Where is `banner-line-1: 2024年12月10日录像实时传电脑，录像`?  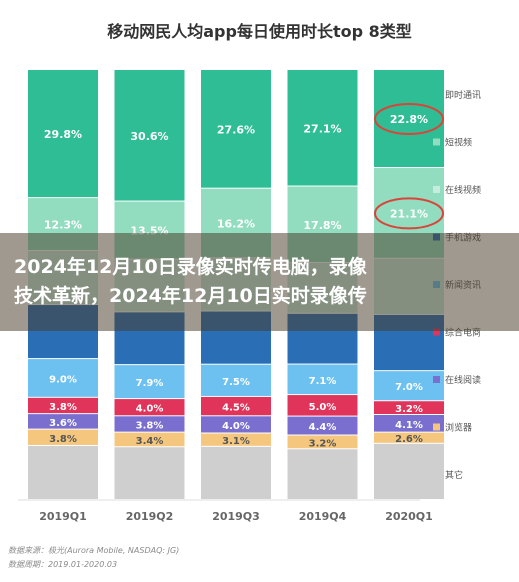
banner-line-1: 2024年12月10日录像实时传电脑，录像 is located at coordinates (261, 267).